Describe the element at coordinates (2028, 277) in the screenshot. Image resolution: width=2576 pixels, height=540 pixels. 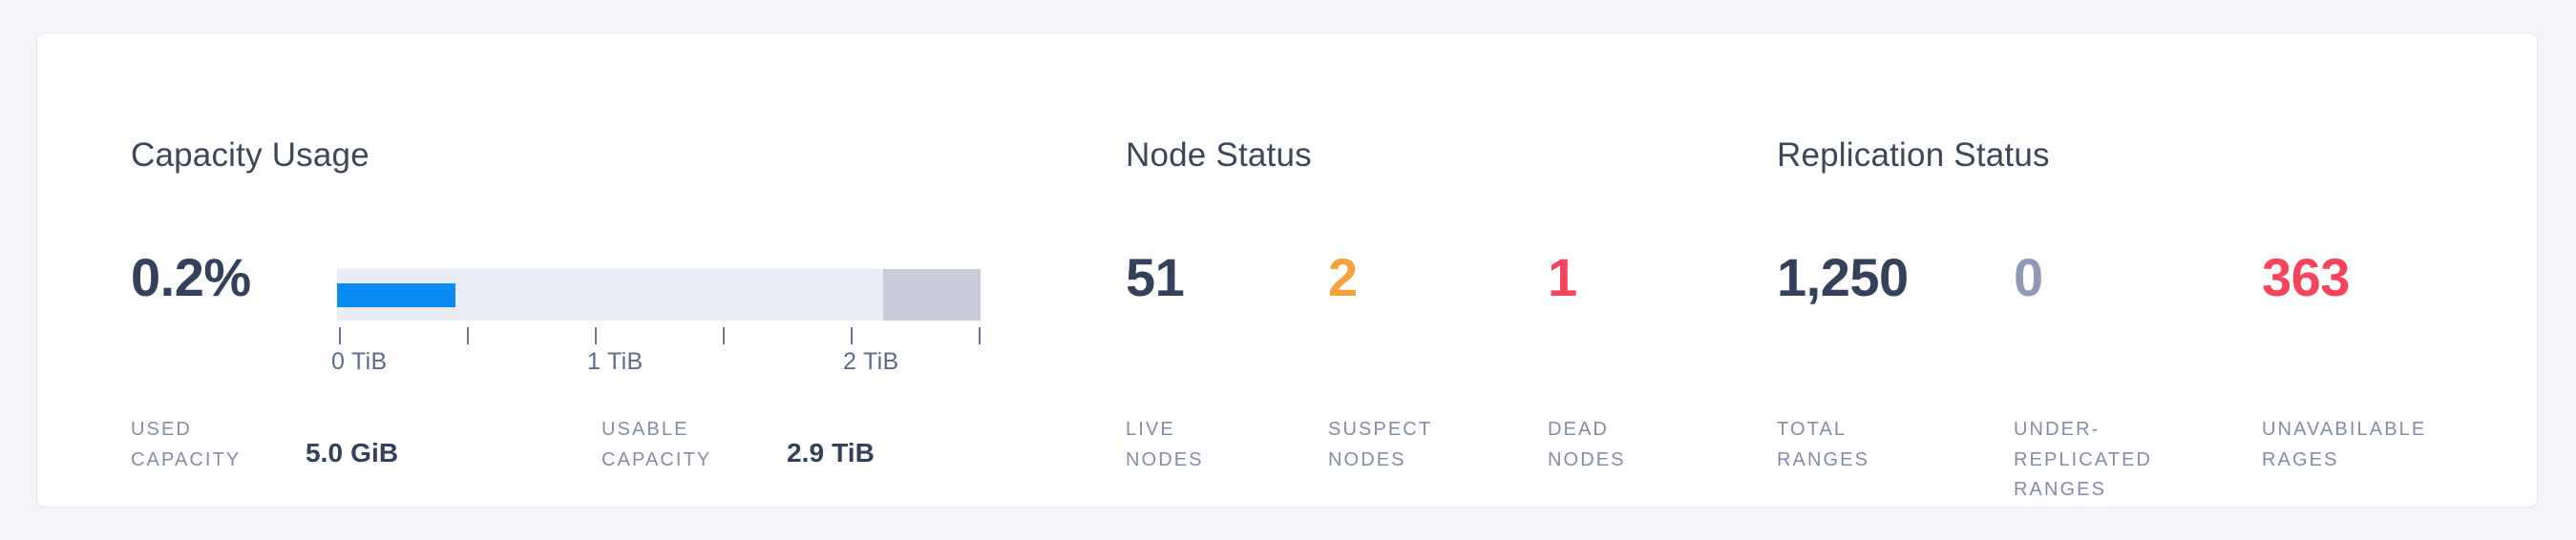
I see `under-replicated-ranges-value: 0` at that location.